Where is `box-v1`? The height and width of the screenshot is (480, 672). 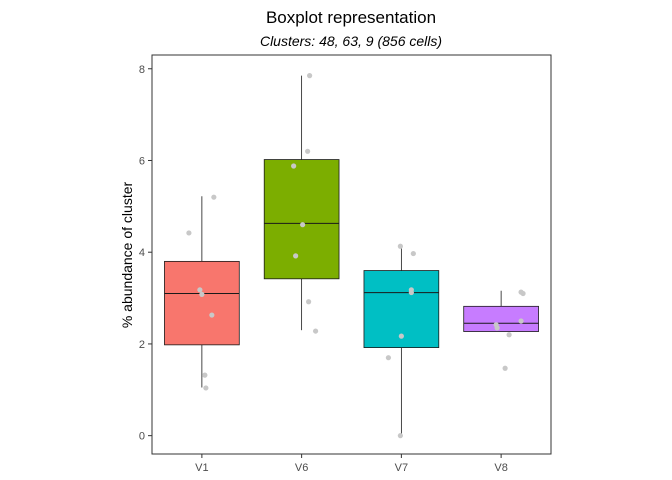
box-v1 is located at coordinates (202, 303).